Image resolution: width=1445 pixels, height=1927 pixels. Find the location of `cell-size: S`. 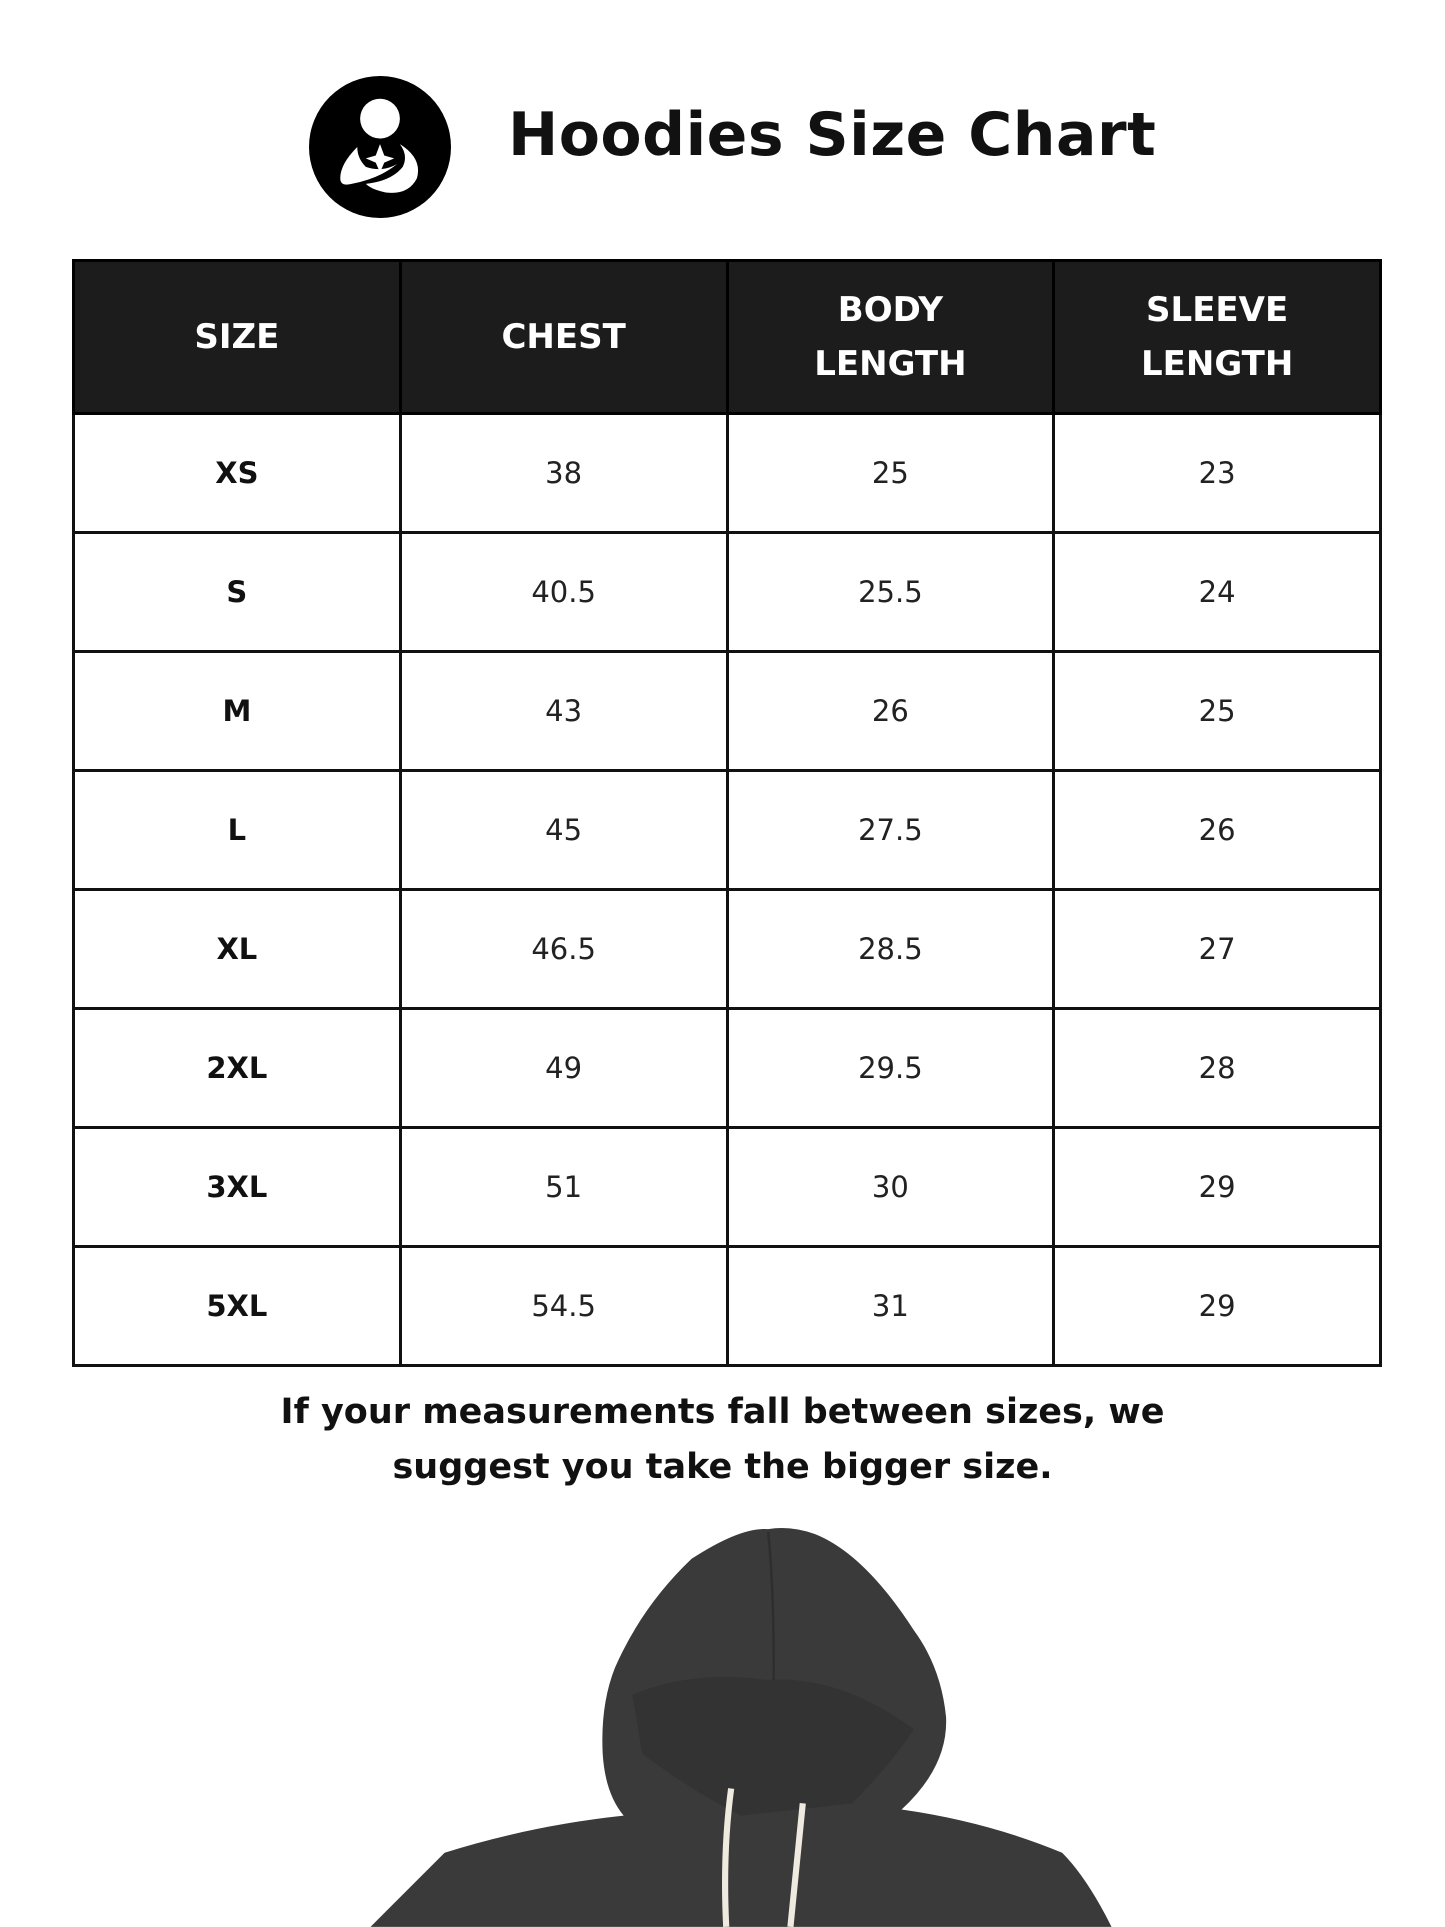

cell-size: S is located at coordinates (237, 592).